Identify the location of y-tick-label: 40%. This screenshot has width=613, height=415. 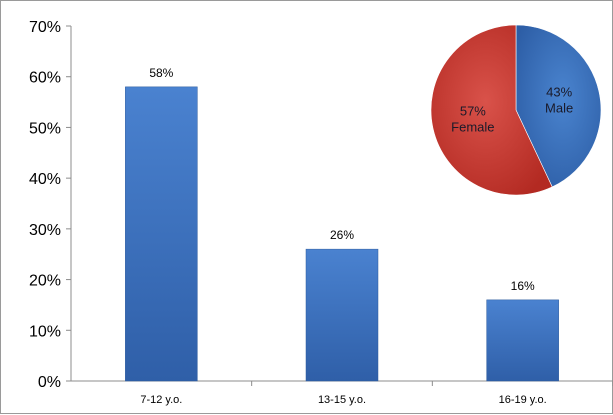
(45, 179).